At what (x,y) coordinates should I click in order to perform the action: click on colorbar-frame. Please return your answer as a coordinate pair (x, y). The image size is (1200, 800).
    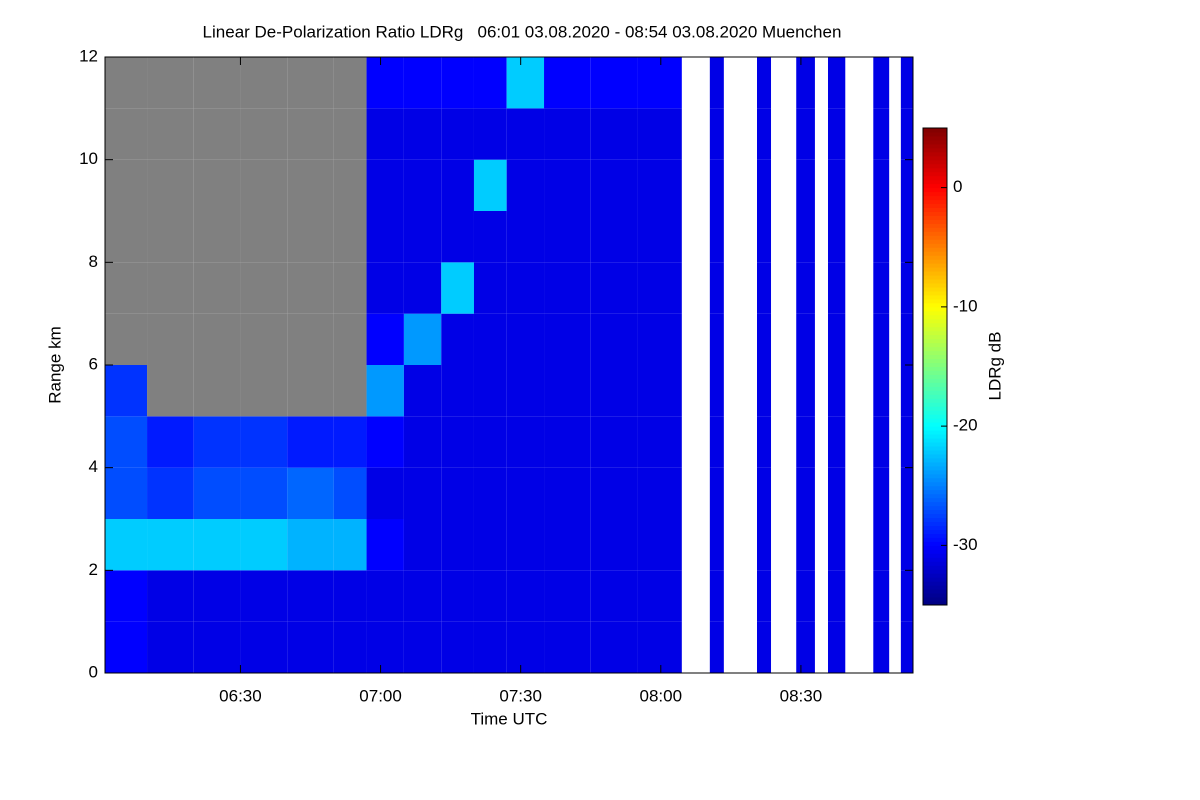
    Looking at the image, I should click on (935, 366).